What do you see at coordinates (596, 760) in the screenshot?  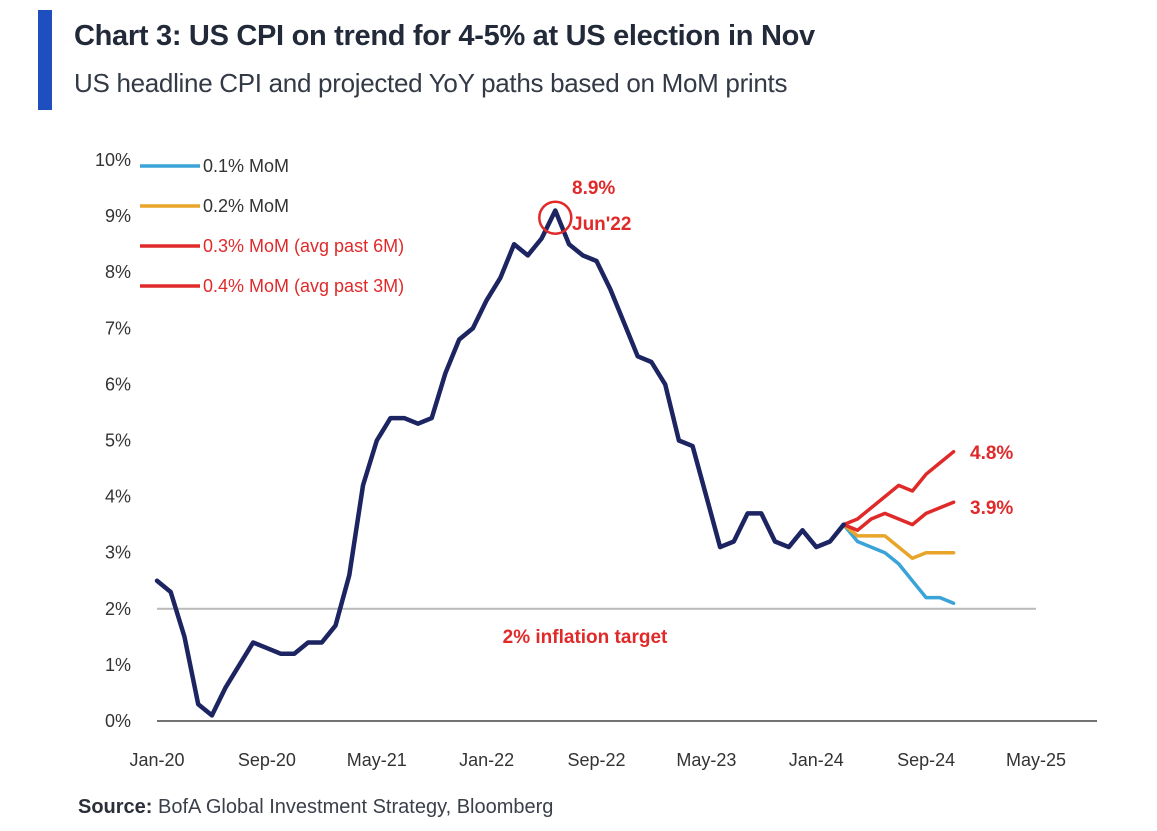 I see `x-tick-label: Sep-22` at bounding box center [596, 760].